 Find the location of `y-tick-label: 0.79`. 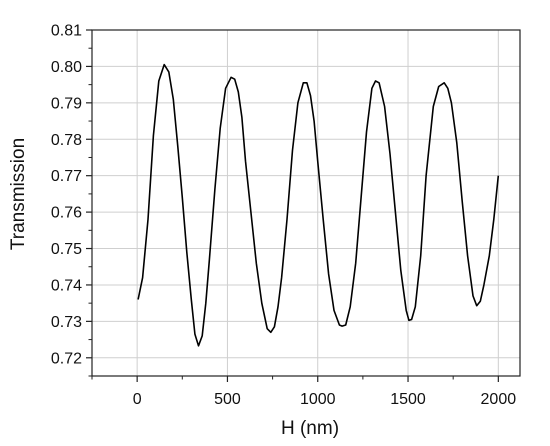

y-tick-label: 0.79 is located at coordinates (66, 103).